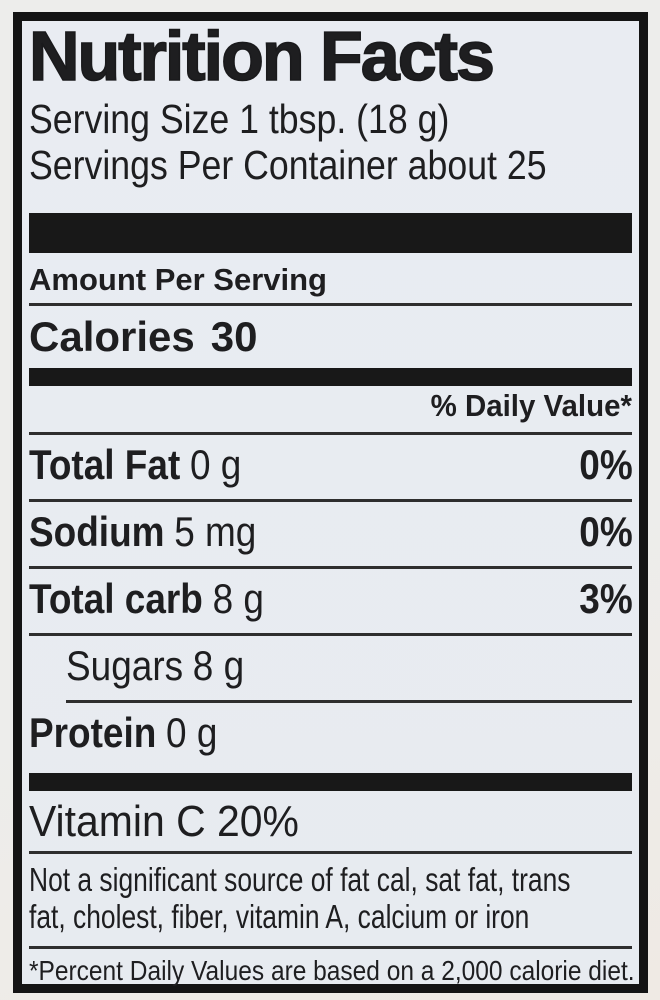 The width and height of the screenshot is (660, 1000). Describe the element at coordinates (112, 336) in the screenshot. I see `calories-label: Calories` at that location.